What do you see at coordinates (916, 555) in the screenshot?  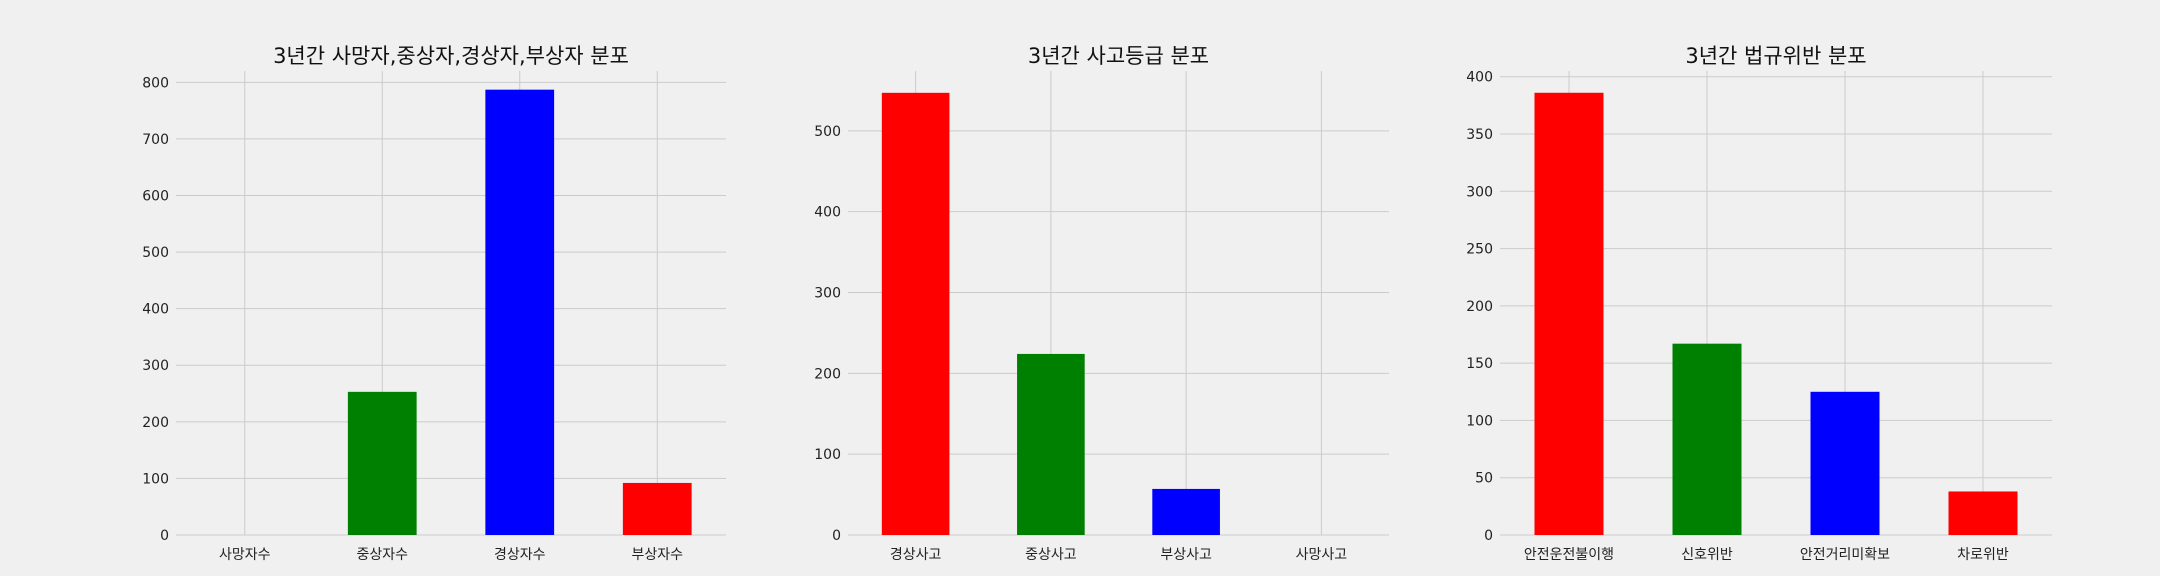 I see `x-tick-label: 경상사고` at bounding box center [916, 555].